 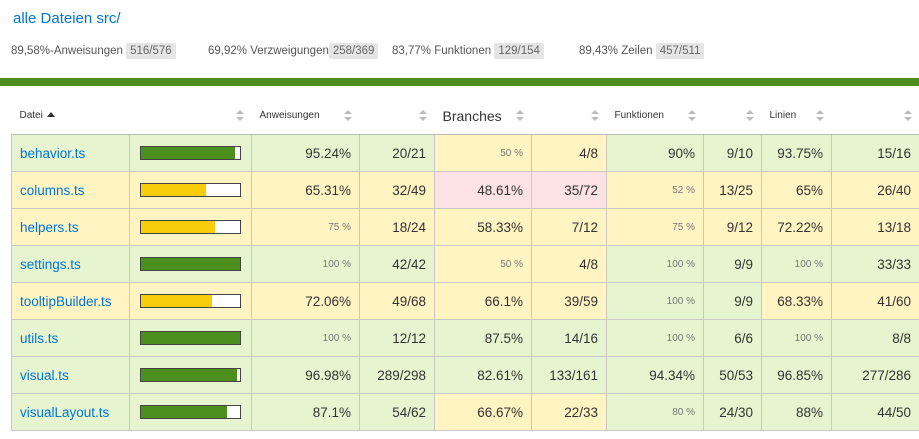 I want to click on branches-percent-cell: 66.67%, so click(x=483, y=412).